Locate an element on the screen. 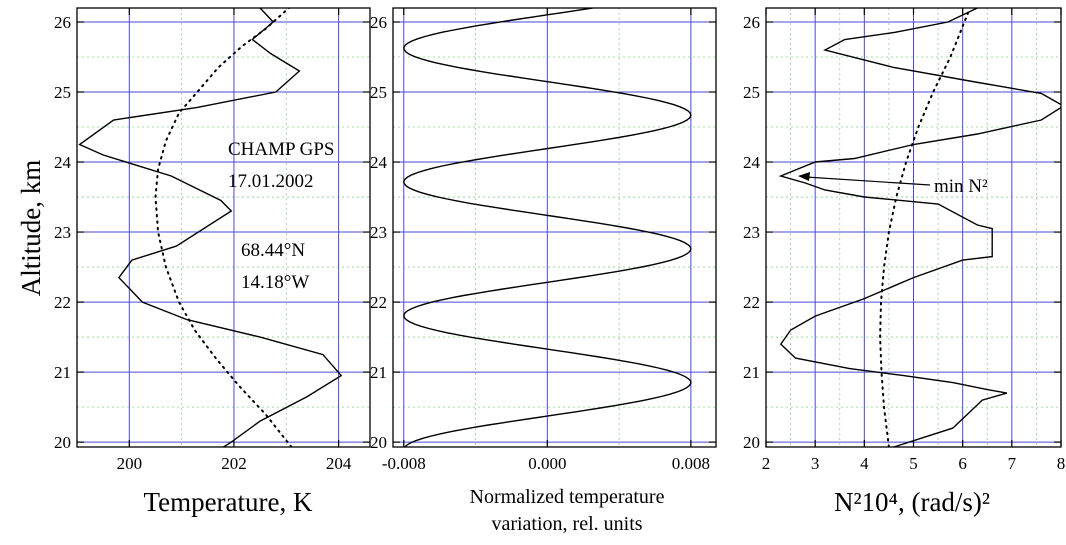 The image size is (1066, 545). annotation-arrow-head is located at coordinates (804, 176).